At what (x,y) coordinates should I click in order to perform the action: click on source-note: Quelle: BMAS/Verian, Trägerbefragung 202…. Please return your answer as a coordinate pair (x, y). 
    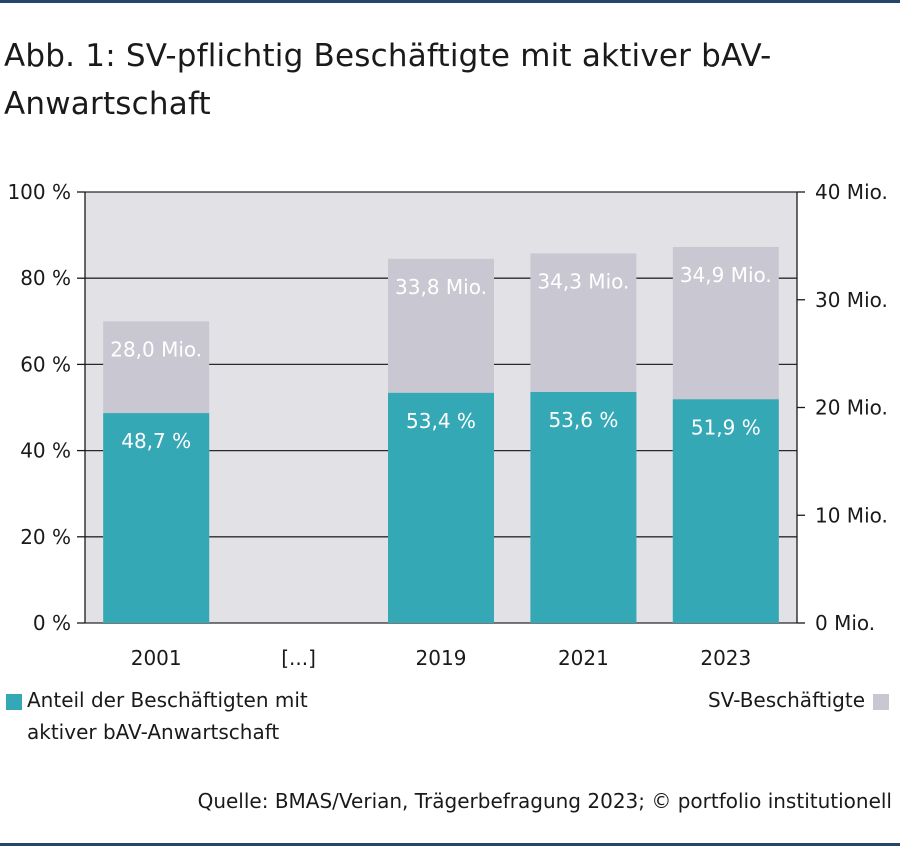
    Looking at the image, I should click on (544, 801).